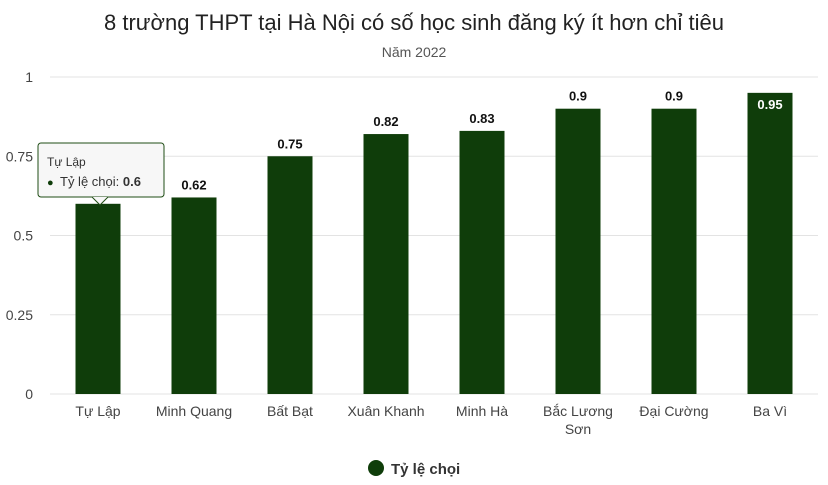  I want to click on data-label: 0.75, so click(289, 143).